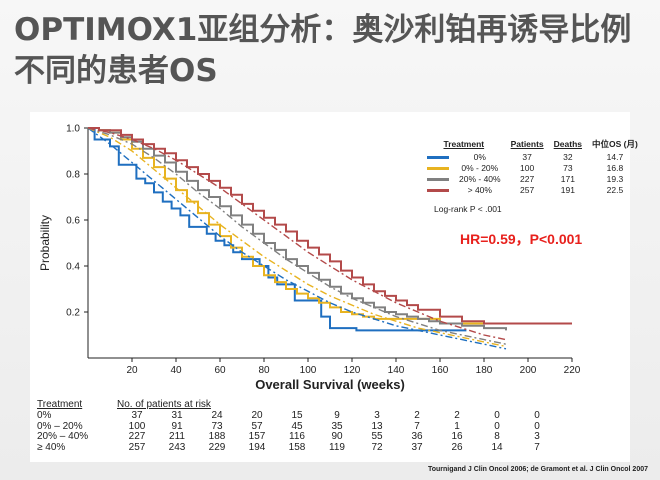 The height and width of the screenshot is (480, 660). What do you see at coordinates (51, 447) in the screenshot?
I see `risk-row-label: ≥ 40%` at bounding box center [51, 447].